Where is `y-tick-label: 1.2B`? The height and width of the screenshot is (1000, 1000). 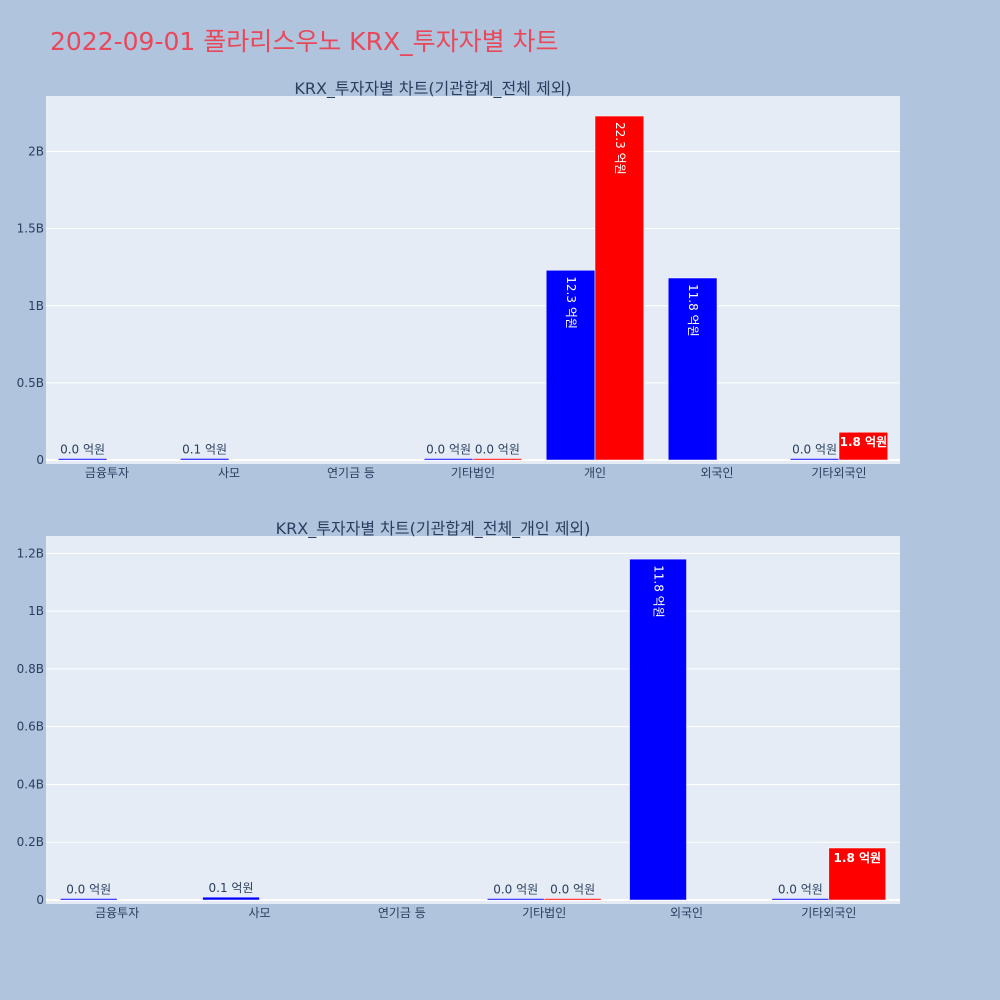
y-tick-label: 1.2B is located at coordinates (30, 553).